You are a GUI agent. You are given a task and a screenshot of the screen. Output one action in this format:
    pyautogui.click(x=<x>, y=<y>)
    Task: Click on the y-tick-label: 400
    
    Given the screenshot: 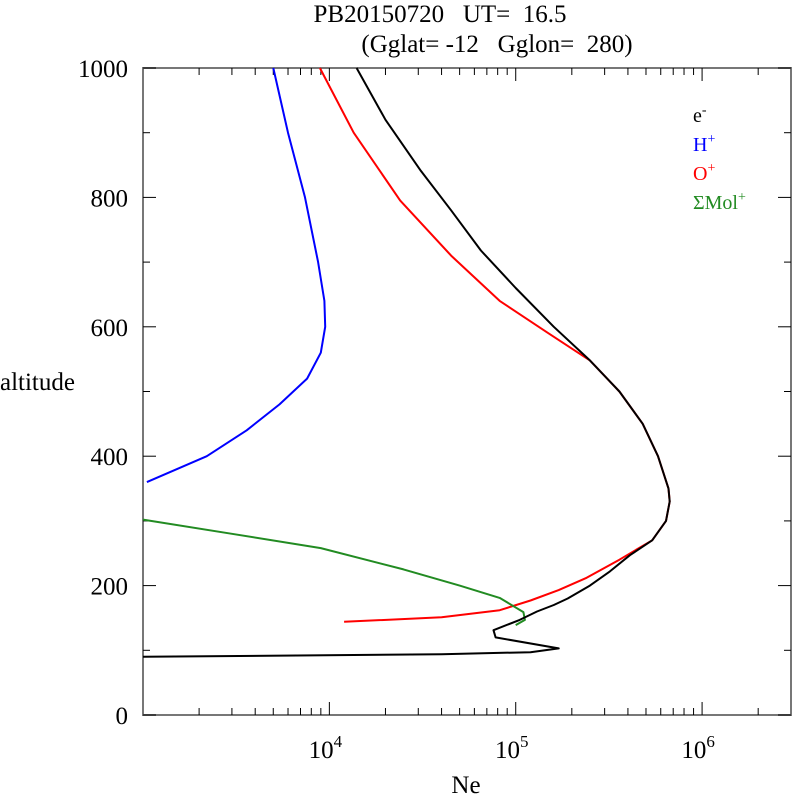 What is the action you would take?
    pyautogui.click(x=110, y=457)
    